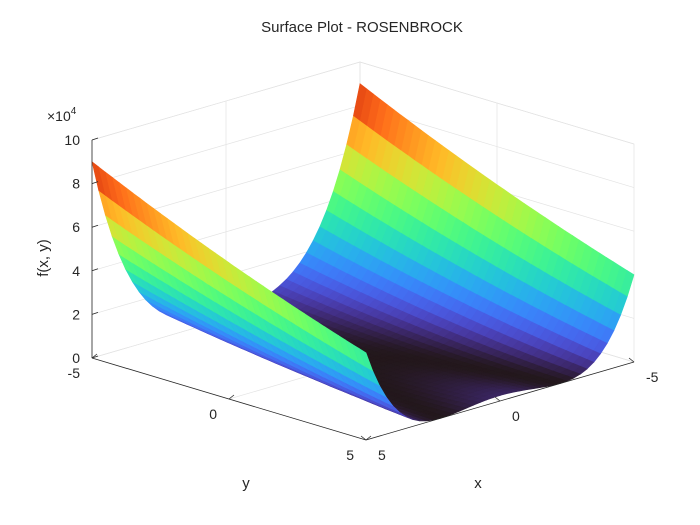 Image resolution: width=700 pixels, height=525 pixels. Describe the element at coordinates (350, 455) in the screenshot. I see `y-tick-label: 5` at that location.